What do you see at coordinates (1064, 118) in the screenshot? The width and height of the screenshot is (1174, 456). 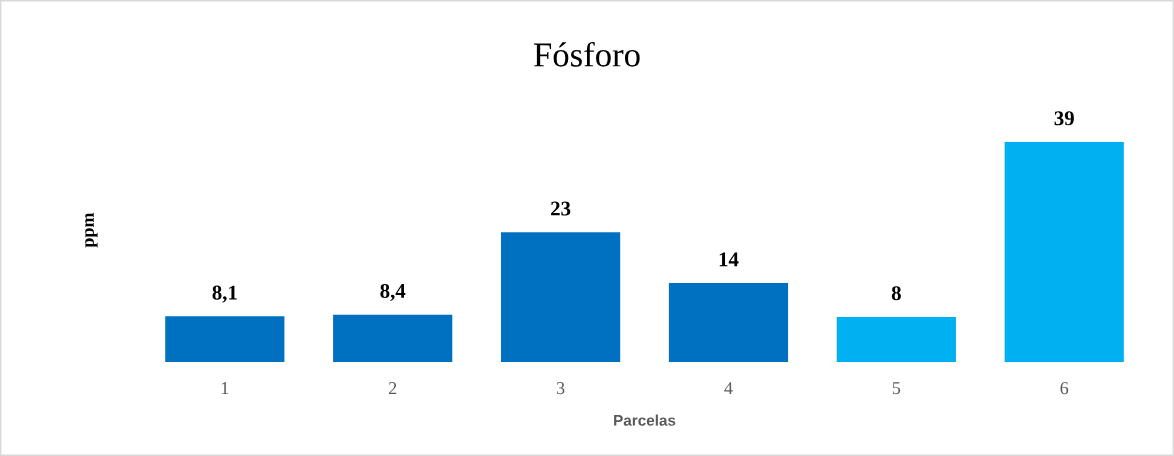 I see `data-label: 39` at bounding box center [1064, 118].